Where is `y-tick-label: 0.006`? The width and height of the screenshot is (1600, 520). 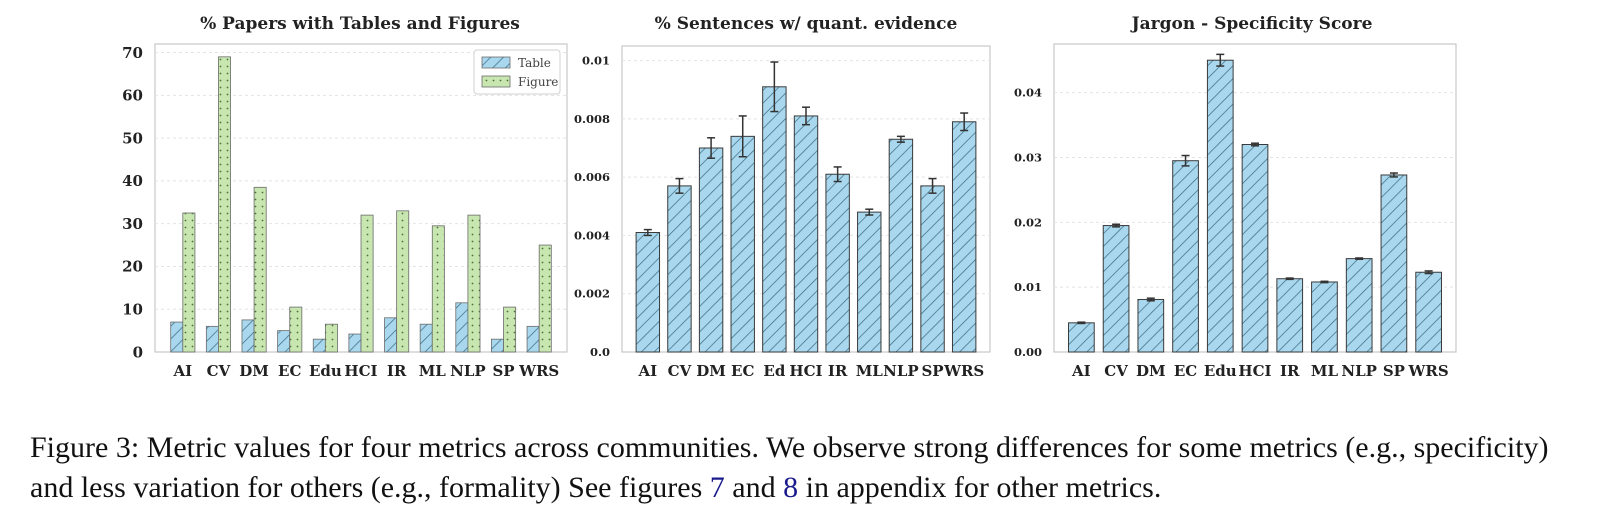
y-tick-label: 0.006 is located at coordinates (592, 177).